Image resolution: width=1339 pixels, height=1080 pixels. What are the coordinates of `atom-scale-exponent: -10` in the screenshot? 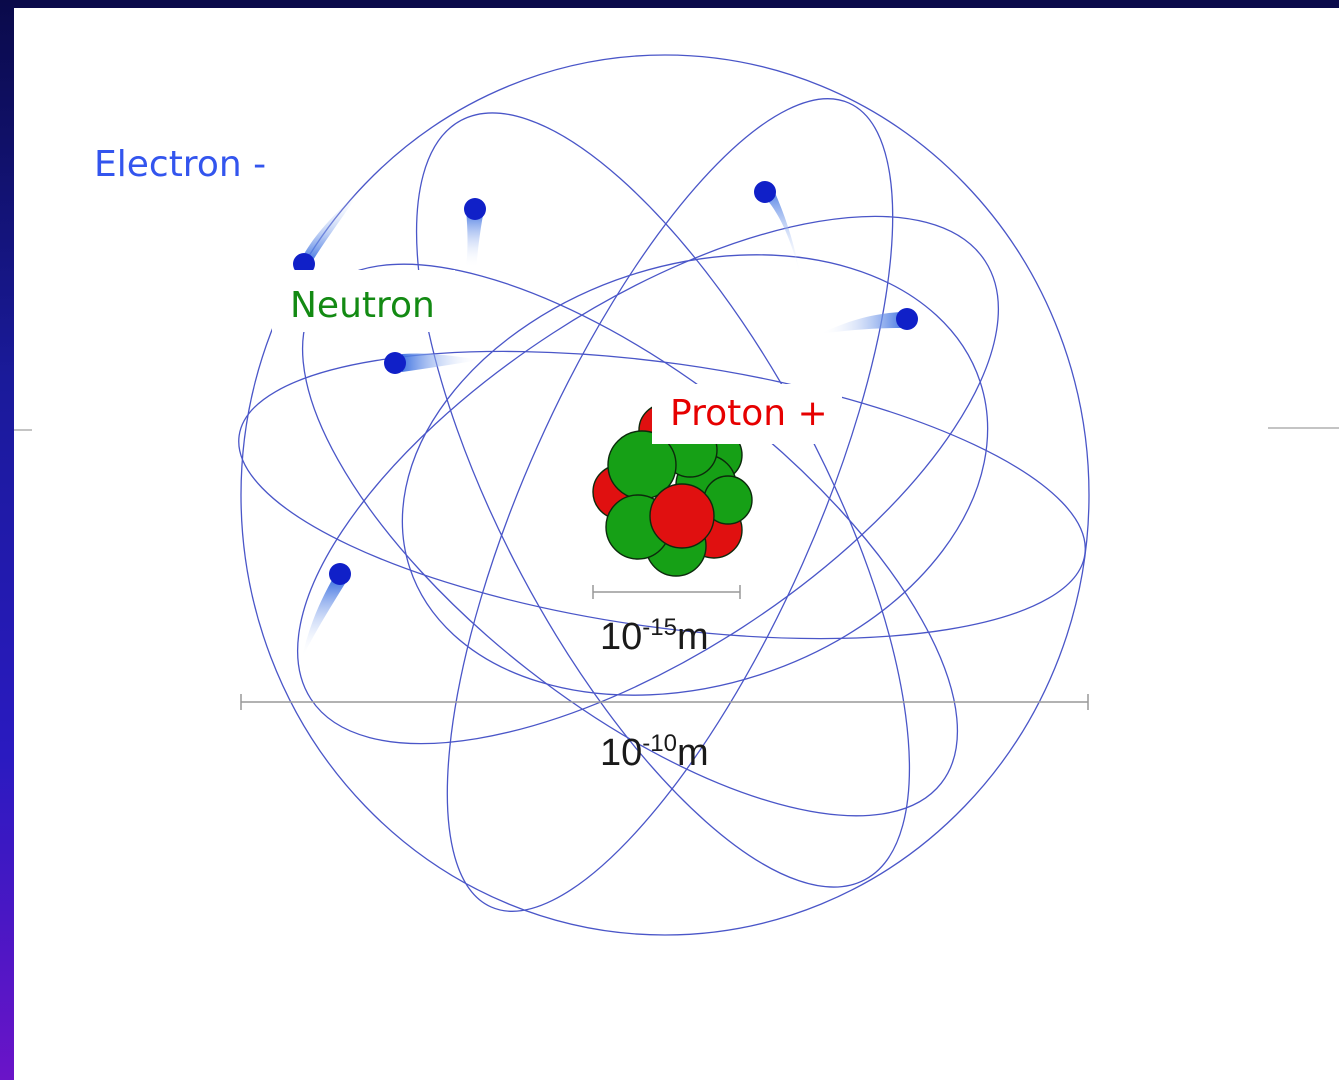 It's located at (659, 743).